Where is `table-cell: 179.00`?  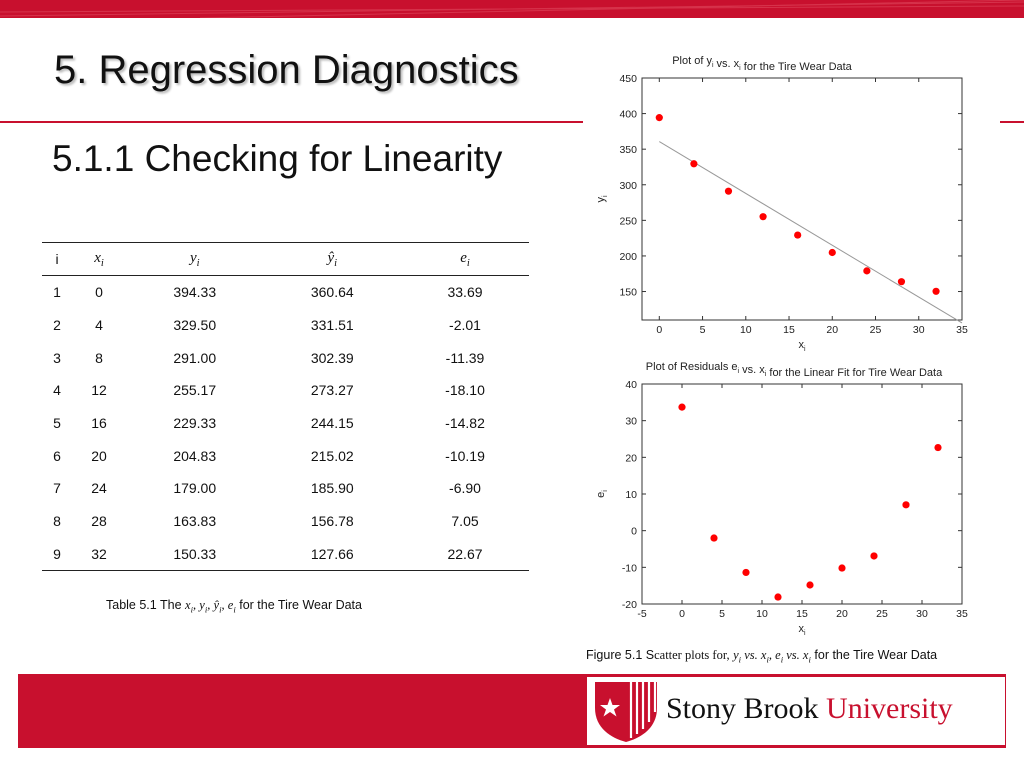 table-cell: 179.00 is located at coordinates (195, 488).